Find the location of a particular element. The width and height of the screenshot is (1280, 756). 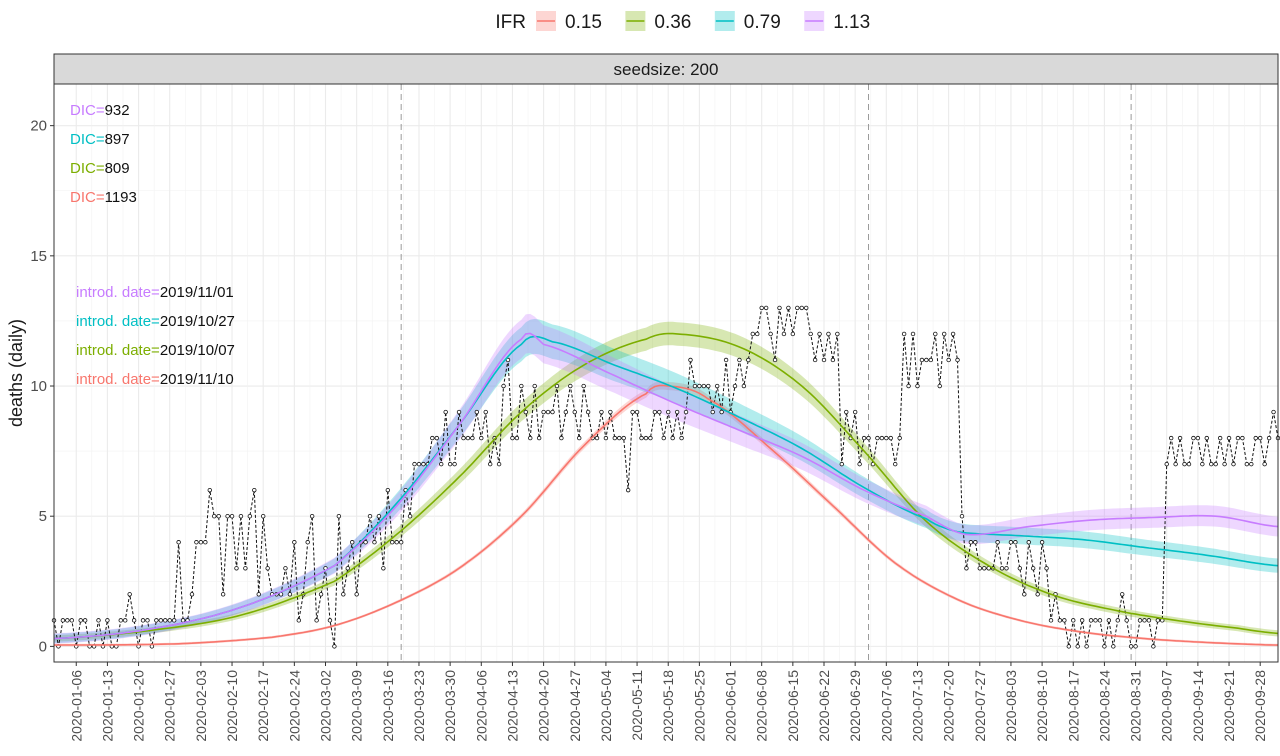

x-tick-label: 2020-06-15 is located at coordinates (793, 706).